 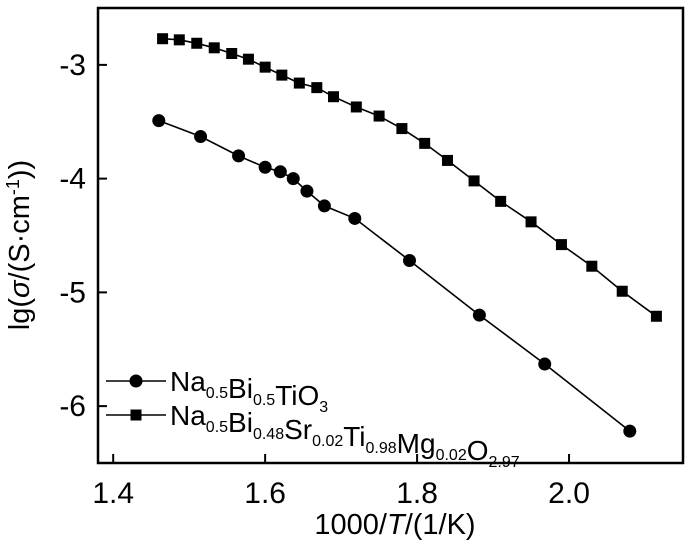 I want to click on x-axis-title: 1000/T/(1/K), so click(x=394, y=525).